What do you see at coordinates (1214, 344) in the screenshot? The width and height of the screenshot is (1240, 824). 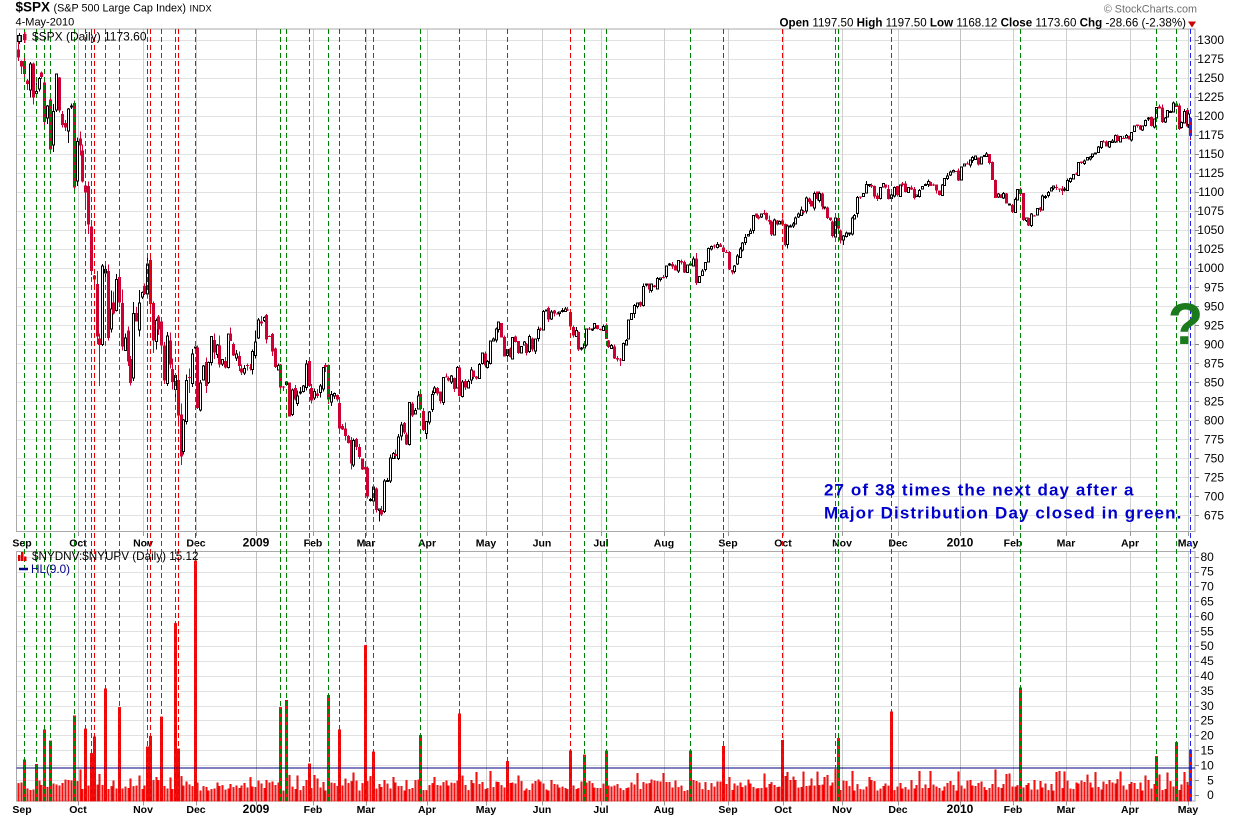 I see `svg-text: 900` at bounding box center [1214, 344].